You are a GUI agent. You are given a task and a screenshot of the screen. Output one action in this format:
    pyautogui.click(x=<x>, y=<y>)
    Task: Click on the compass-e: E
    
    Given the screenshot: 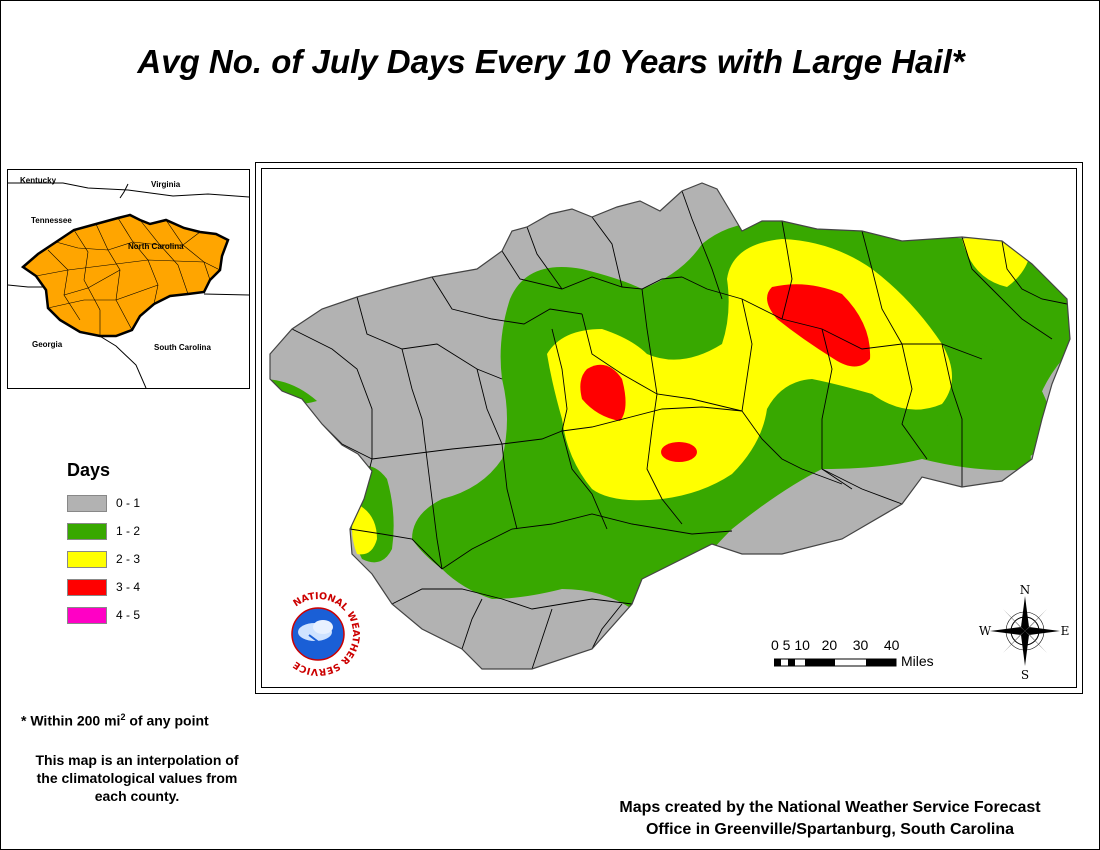 What is the action you would take?
    pyautogui.click(x=1065, y=631)
    